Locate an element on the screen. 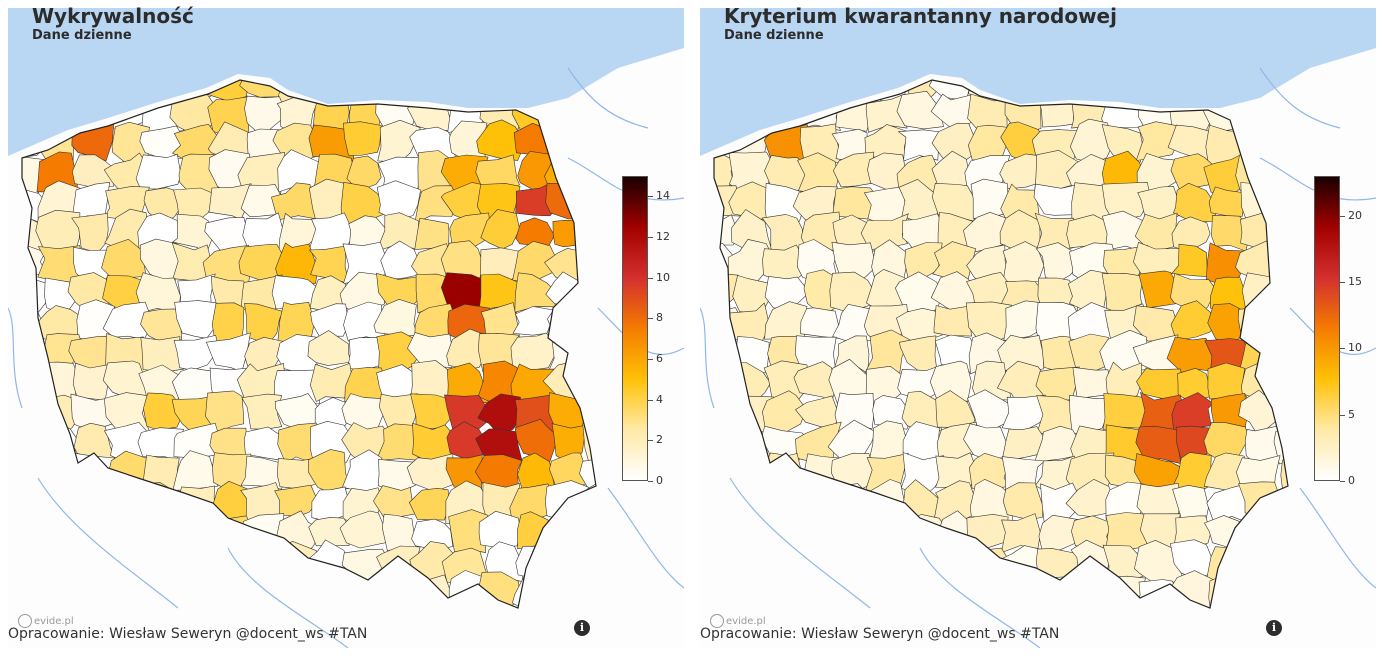  brand-label: evide.pl is located at coordinates (746, 621).